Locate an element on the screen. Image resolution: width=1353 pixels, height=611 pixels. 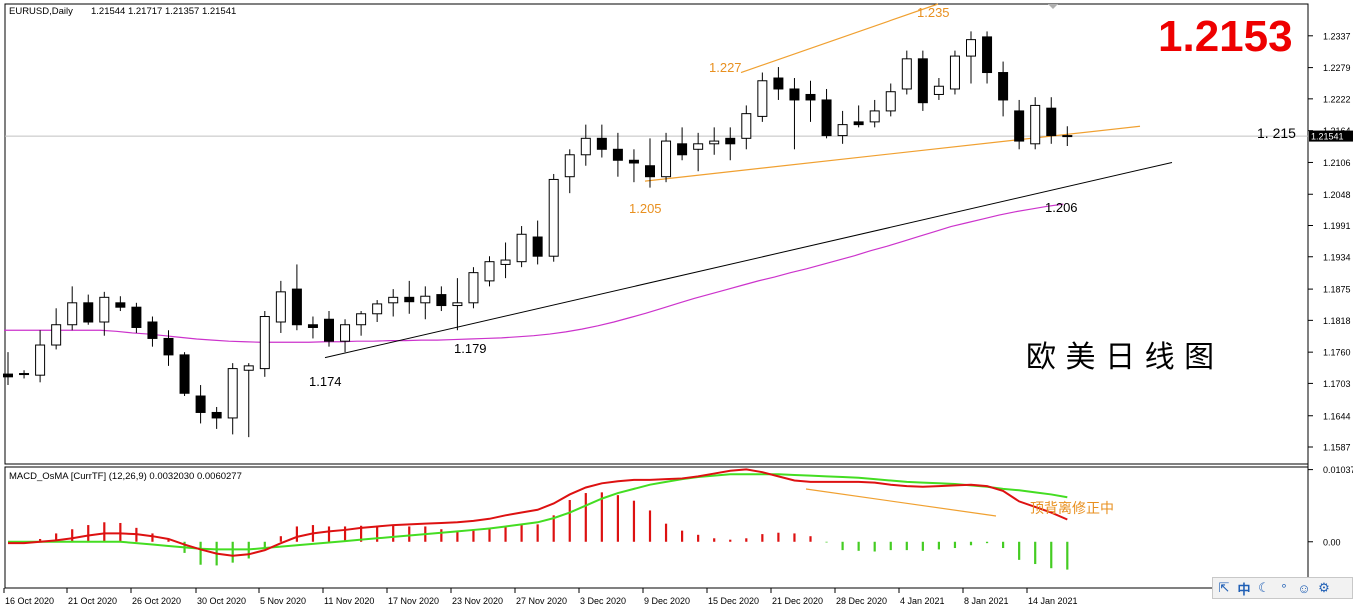
toolbar-punct-icon: ° is located at coordinates (1284, 588).